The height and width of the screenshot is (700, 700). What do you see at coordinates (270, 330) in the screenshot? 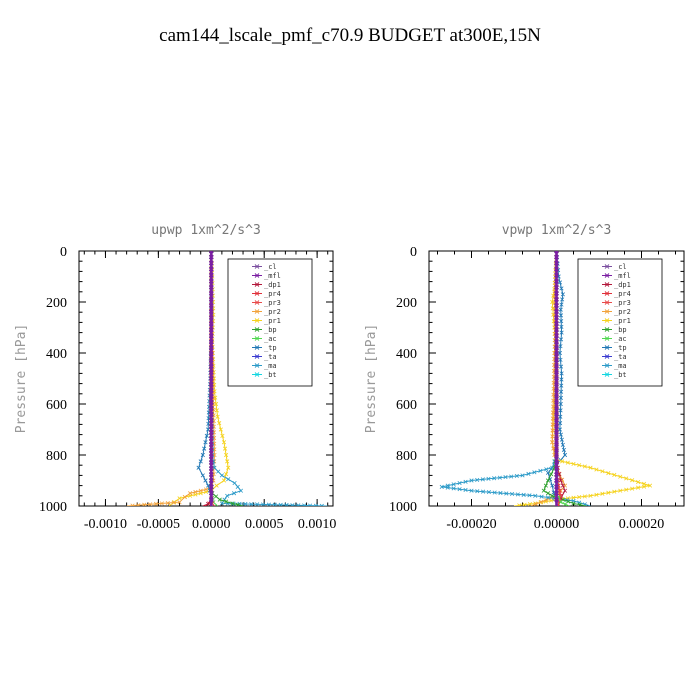
I see `legend-label-bp: _bp` at bounding box center [270, 330].